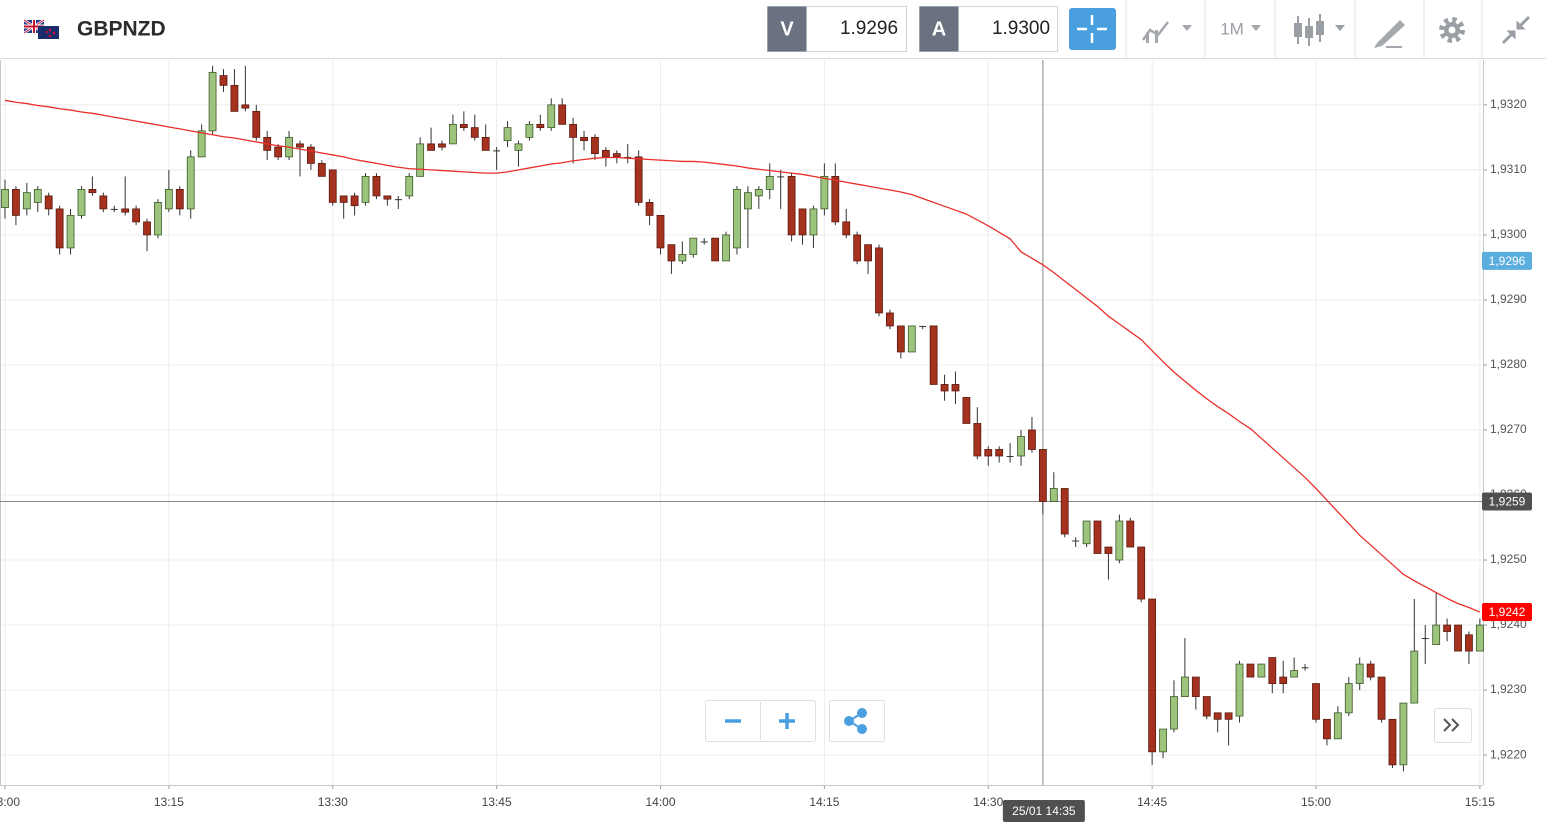 The height and width of the screenshot is (823, 1546). Describe the element at coordinates (1508, 754) in the screenshot. I see `y-tick-label: 1,9220` at that location.